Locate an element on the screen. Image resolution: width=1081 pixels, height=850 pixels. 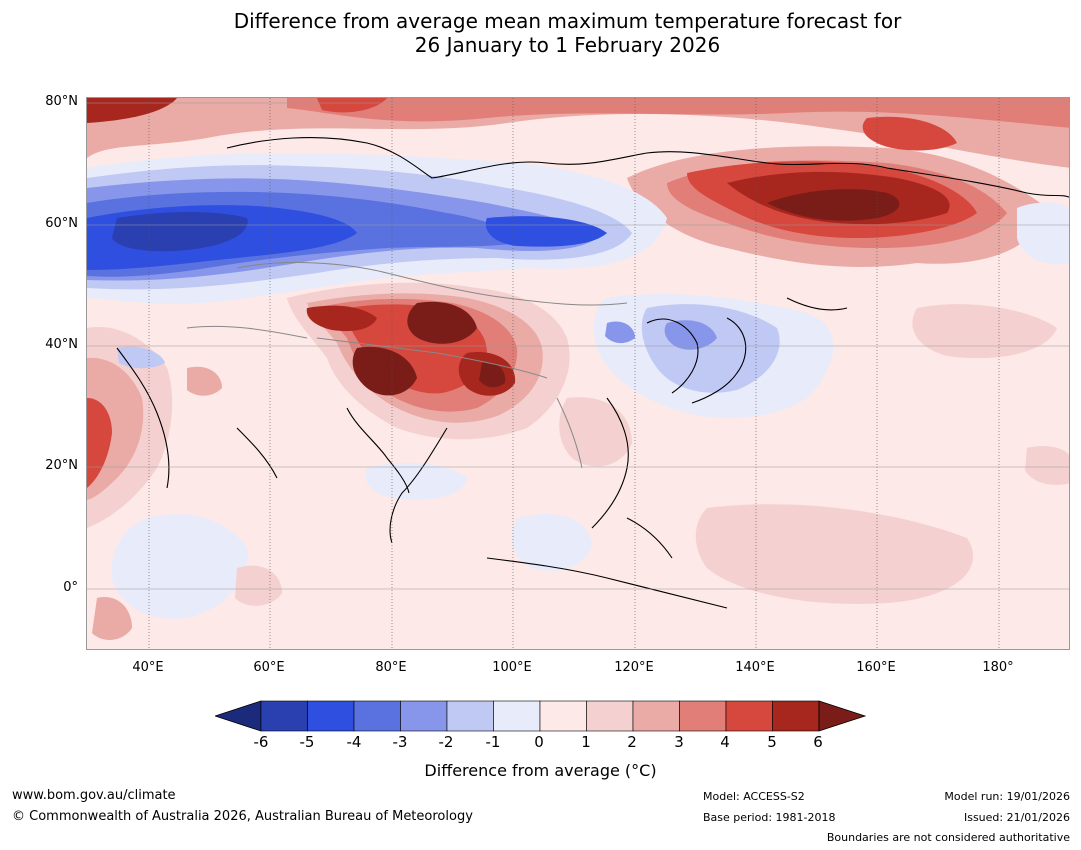
model-name: Model: ACCESS-S2 is located at coordinates (754, 796).